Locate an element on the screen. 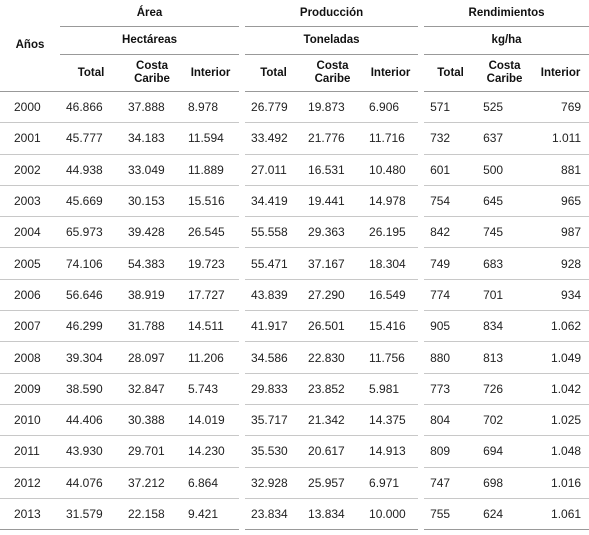 This screenshot has height=535, width=589. cell-area-interior: 26.545 is located at coordinates (212, 232).